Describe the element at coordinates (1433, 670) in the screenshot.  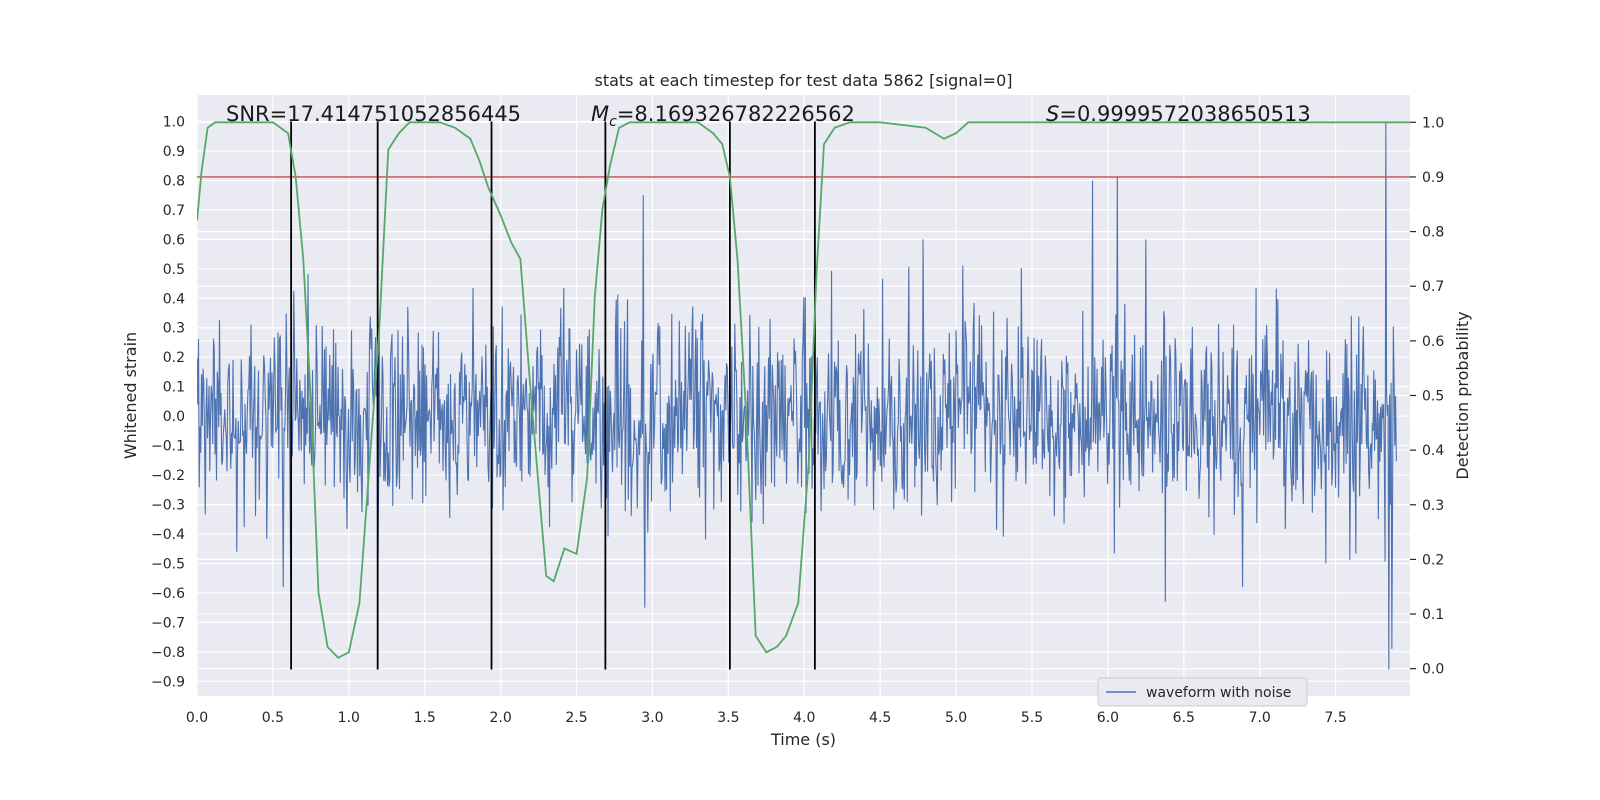
I see `y-right-tick-label: 0.0` at that location.